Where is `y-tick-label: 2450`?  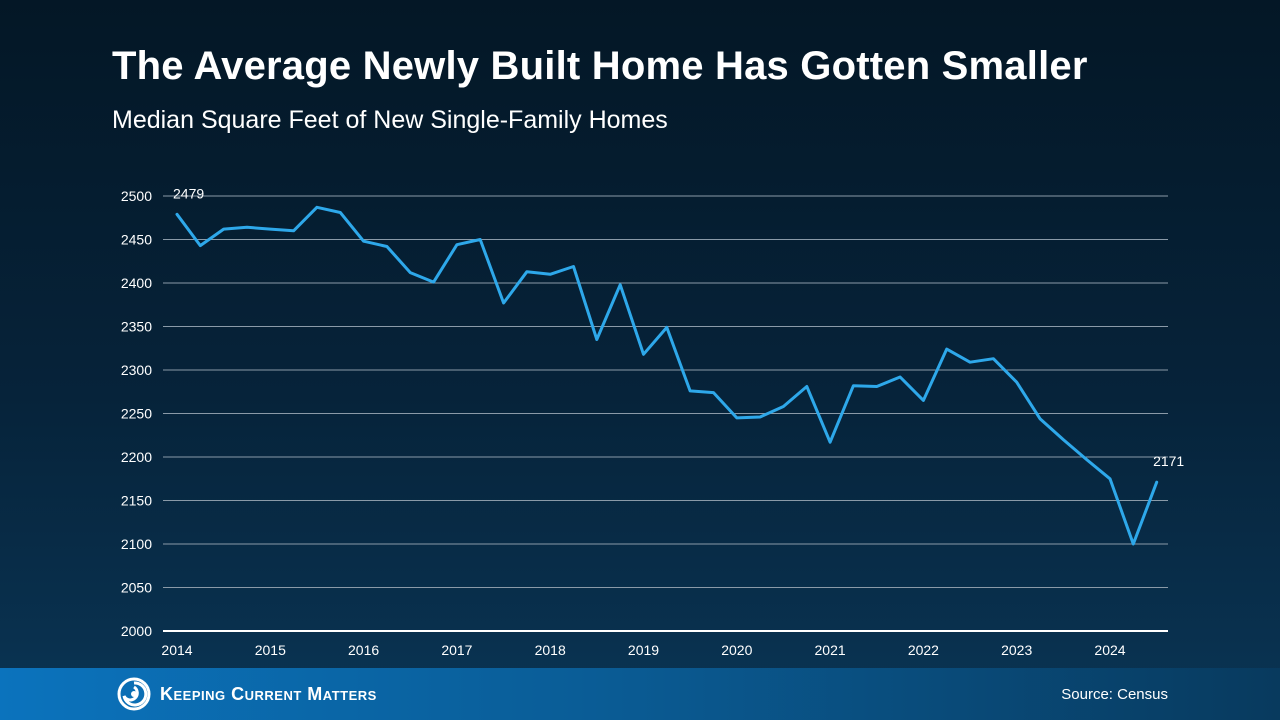 y-tick-label: 2450 is located at coordinates (136, 240).